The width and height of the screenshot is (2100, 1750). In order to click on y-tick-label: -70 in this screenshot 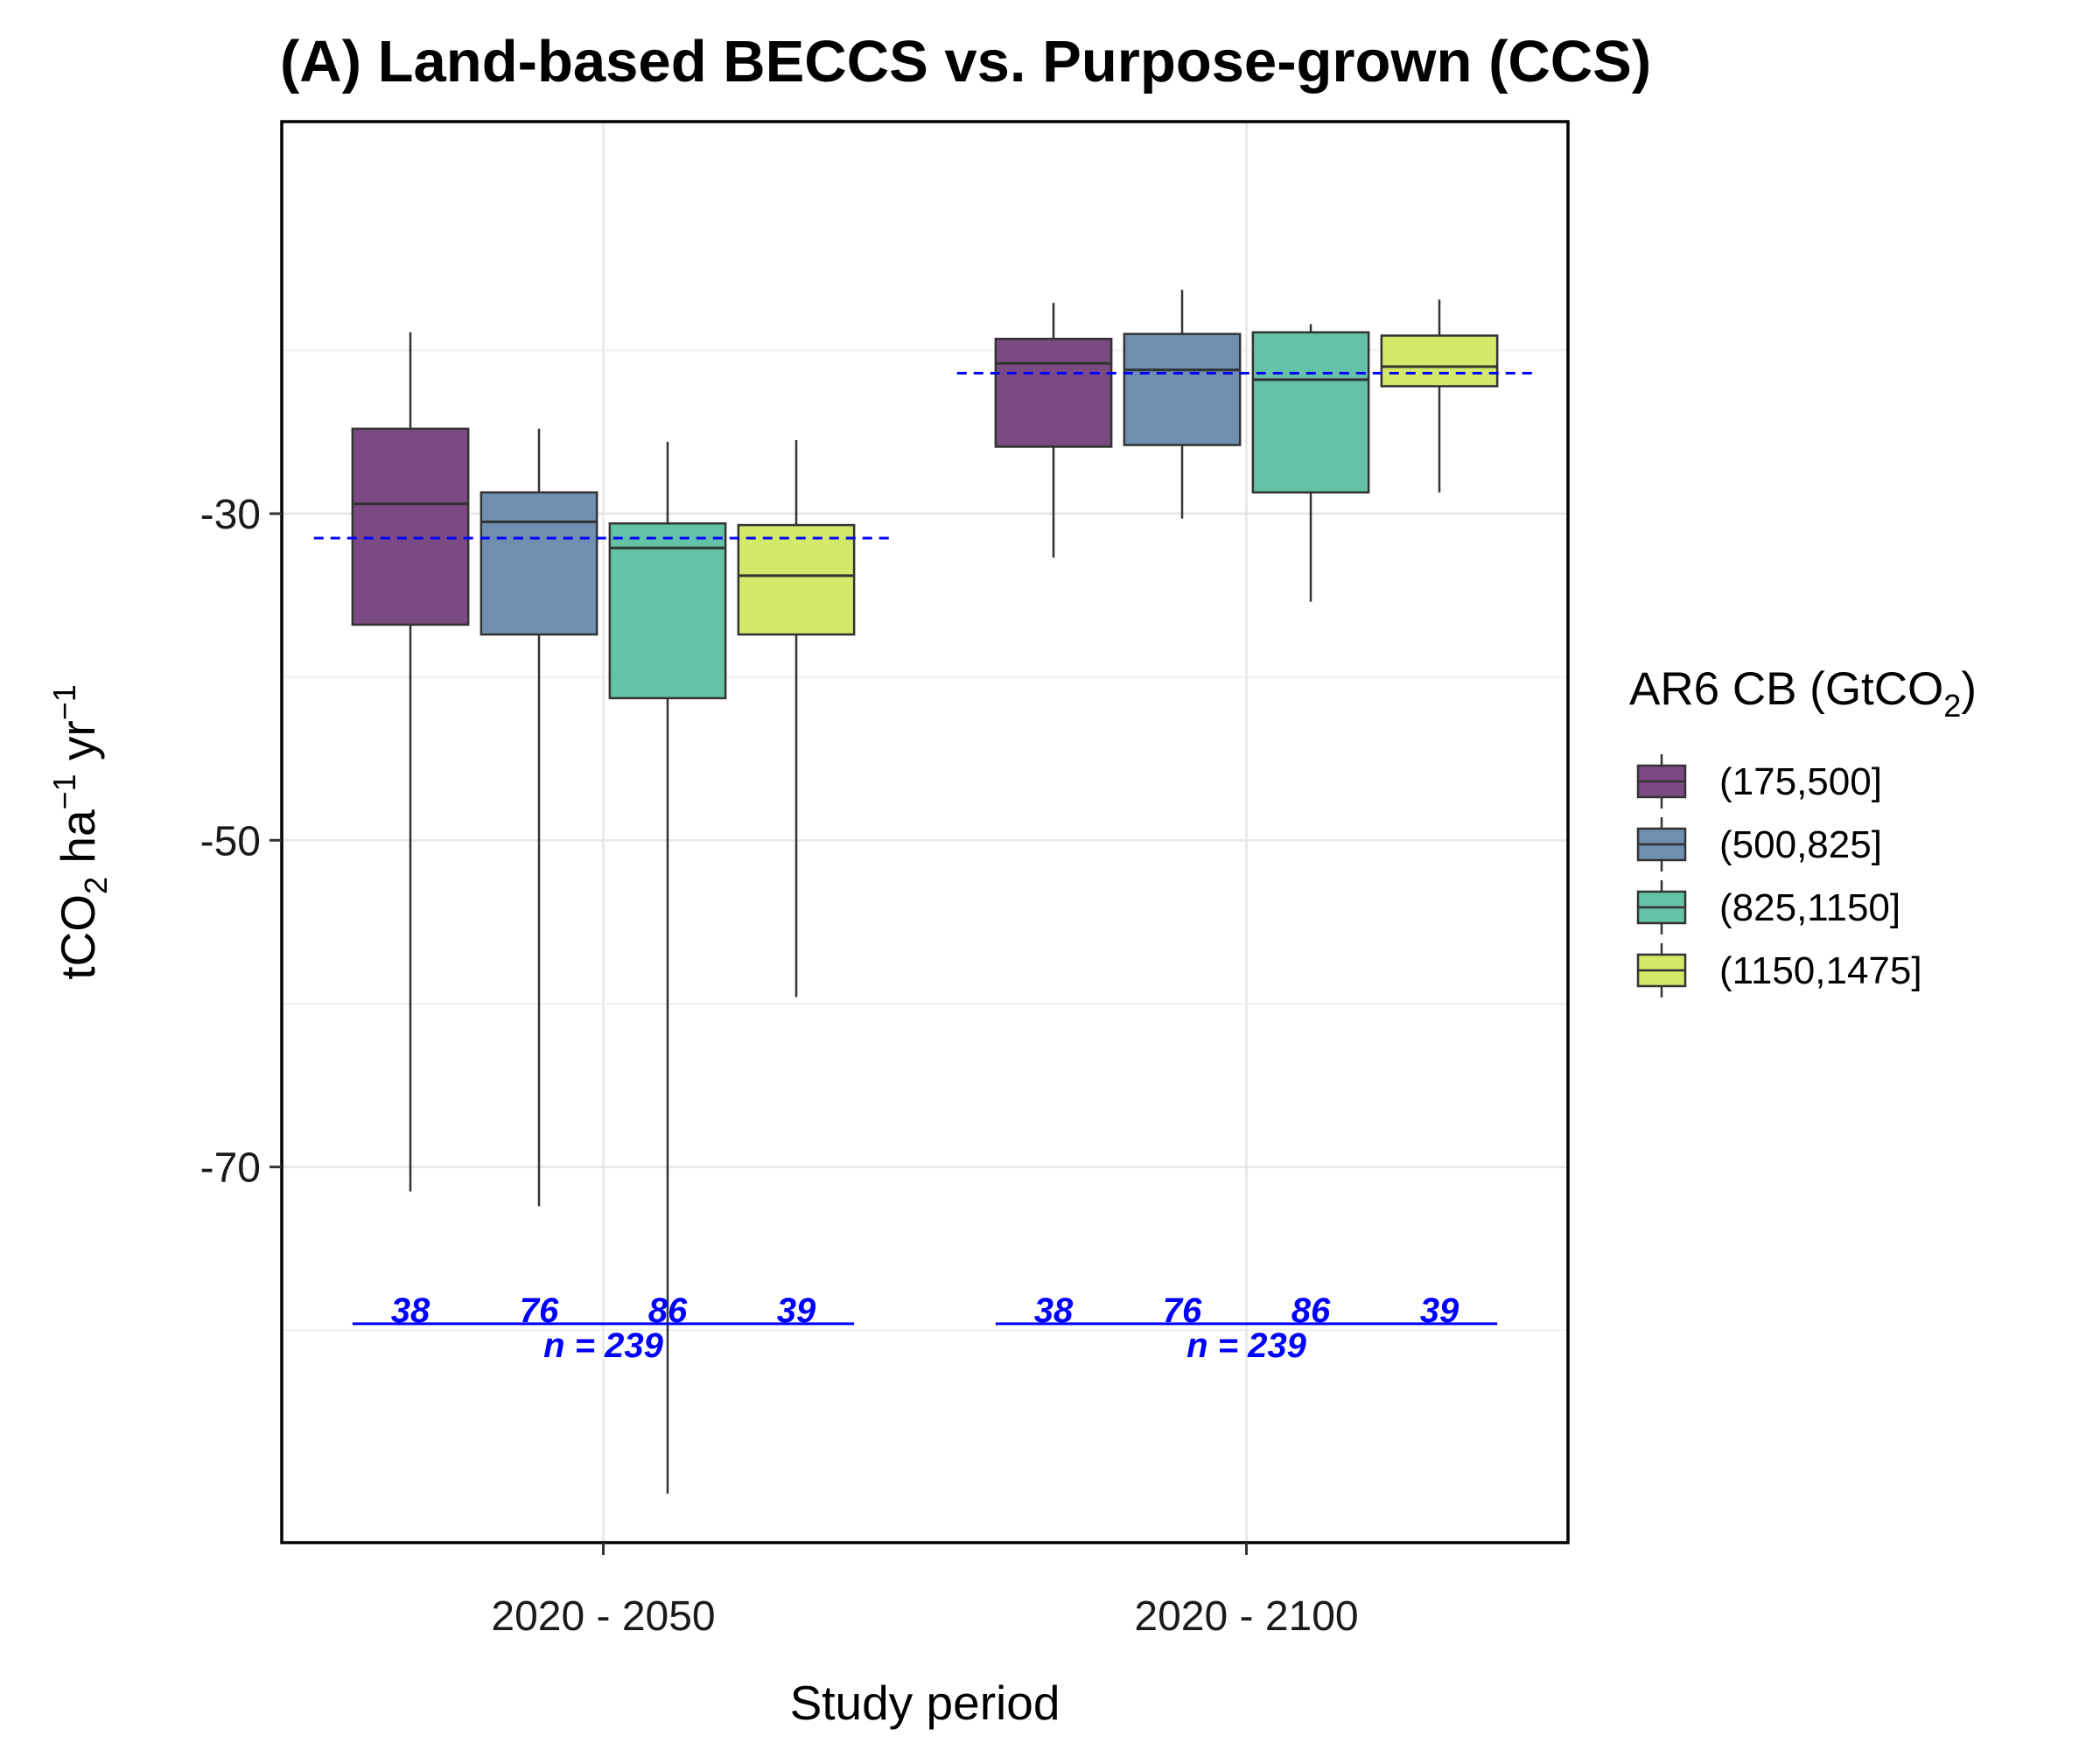, I will do `click(230, 1168)`.